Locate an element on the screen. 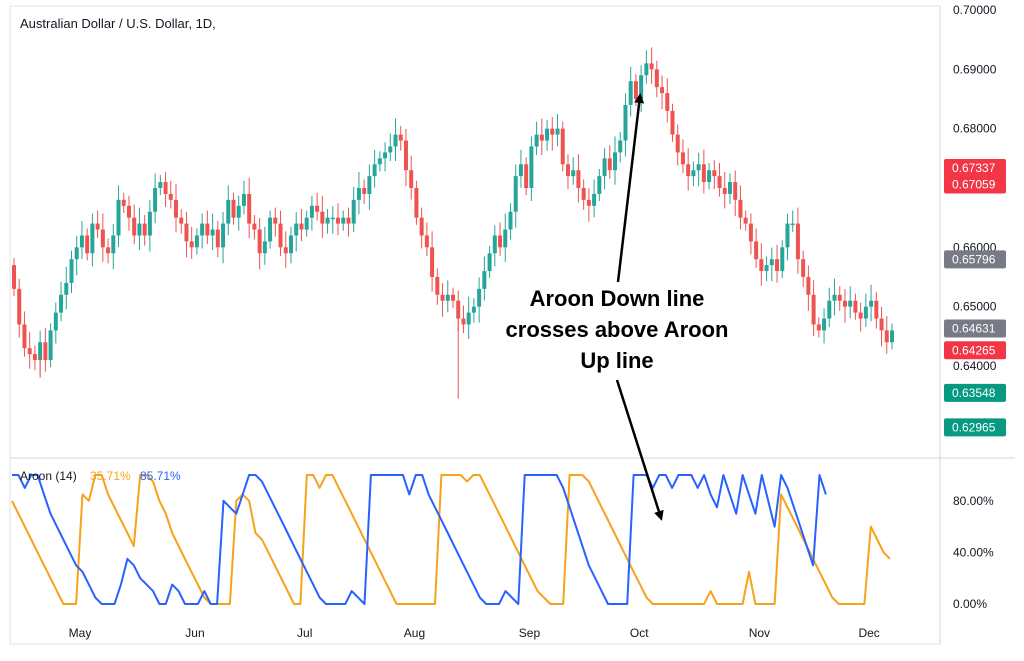 The image size is (1024, 661). aroon-title: Aroon (14) is located at coordinates (48, 476).